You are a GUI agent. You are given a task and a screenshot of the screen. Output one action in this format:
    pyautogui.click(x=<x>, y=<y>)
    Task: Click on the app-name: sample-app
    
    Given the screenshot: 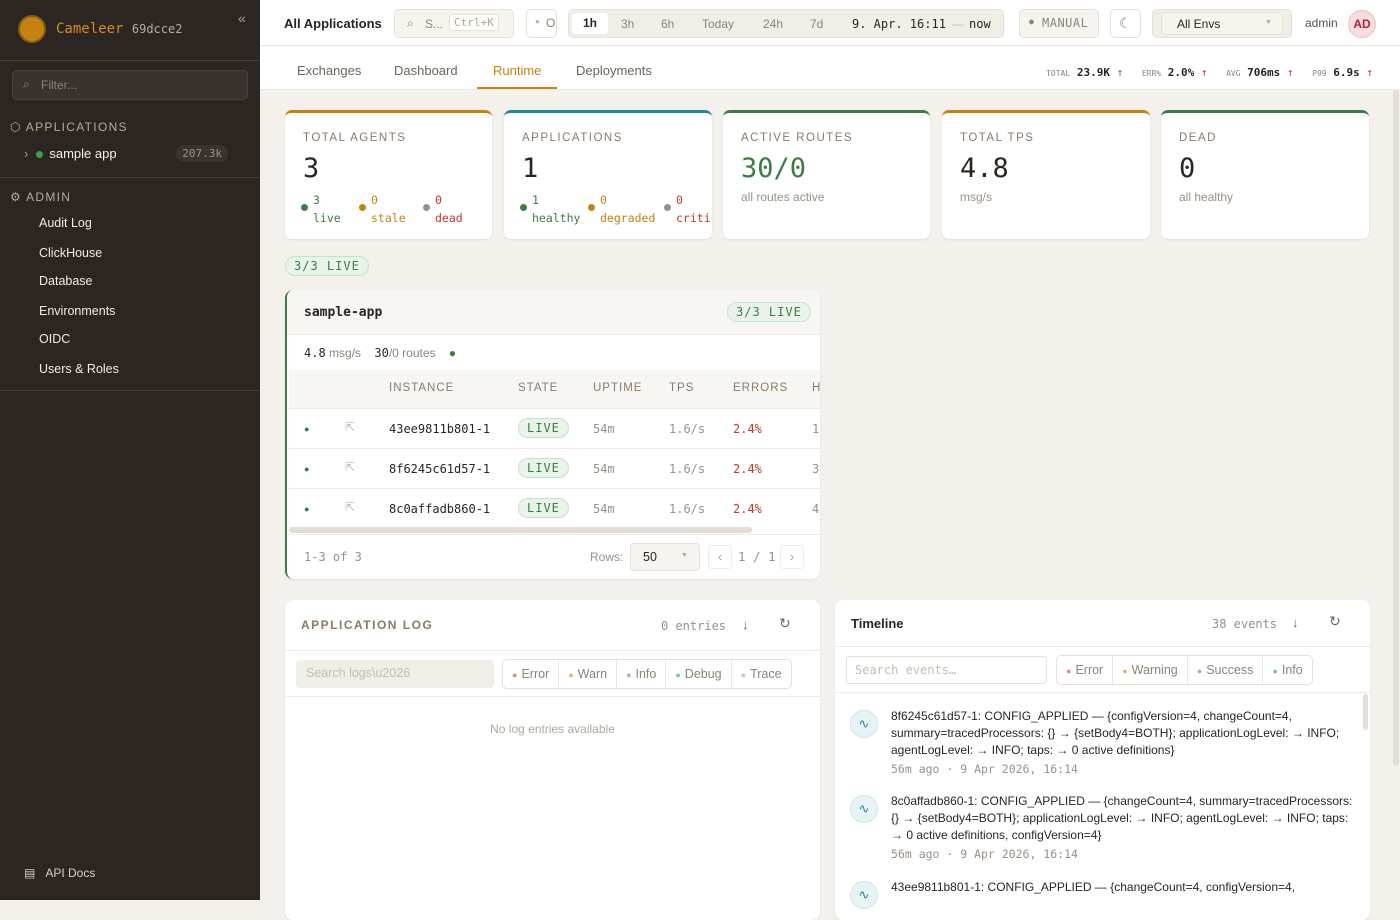 What is the action you would take?
    pyautogui.click(x=343, y=312)
    